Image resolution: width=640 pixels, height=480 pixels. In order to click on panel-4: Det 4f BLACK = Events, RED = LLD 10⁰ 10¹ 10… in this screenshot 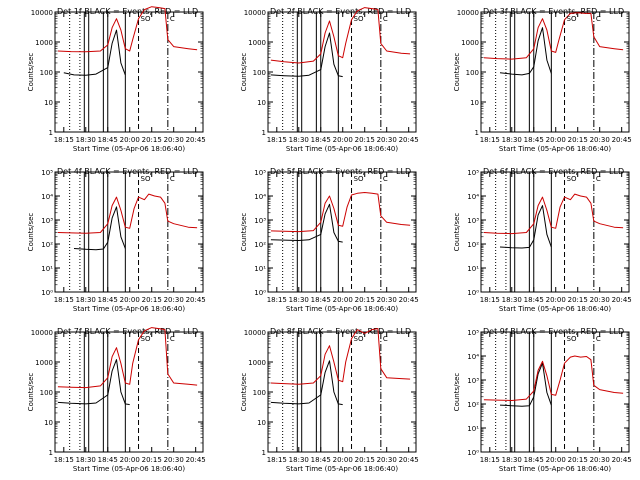, I will do `click(116, 240)`.